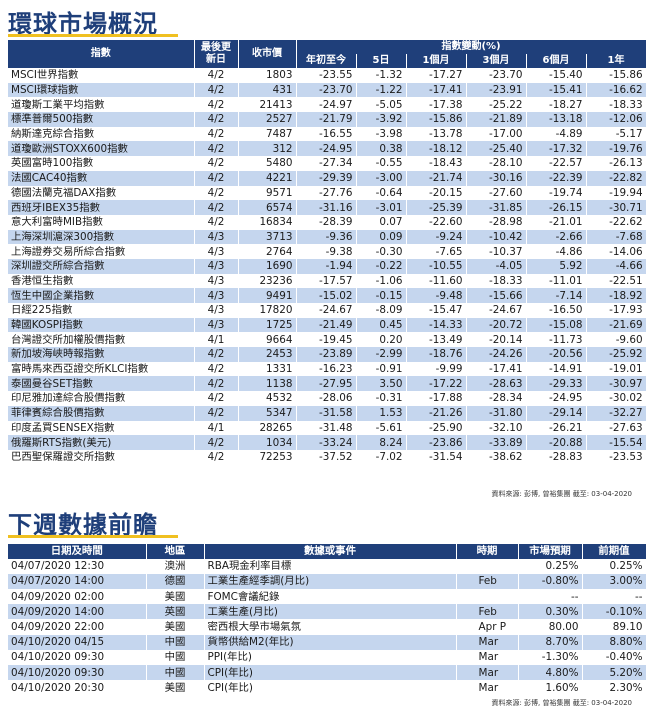 Image resolution: width=654 pixels, height=709 pixels. Describe the element at coordinates (616, 384) in the screenshot. I see `cell-1y: -30.97` at that location.